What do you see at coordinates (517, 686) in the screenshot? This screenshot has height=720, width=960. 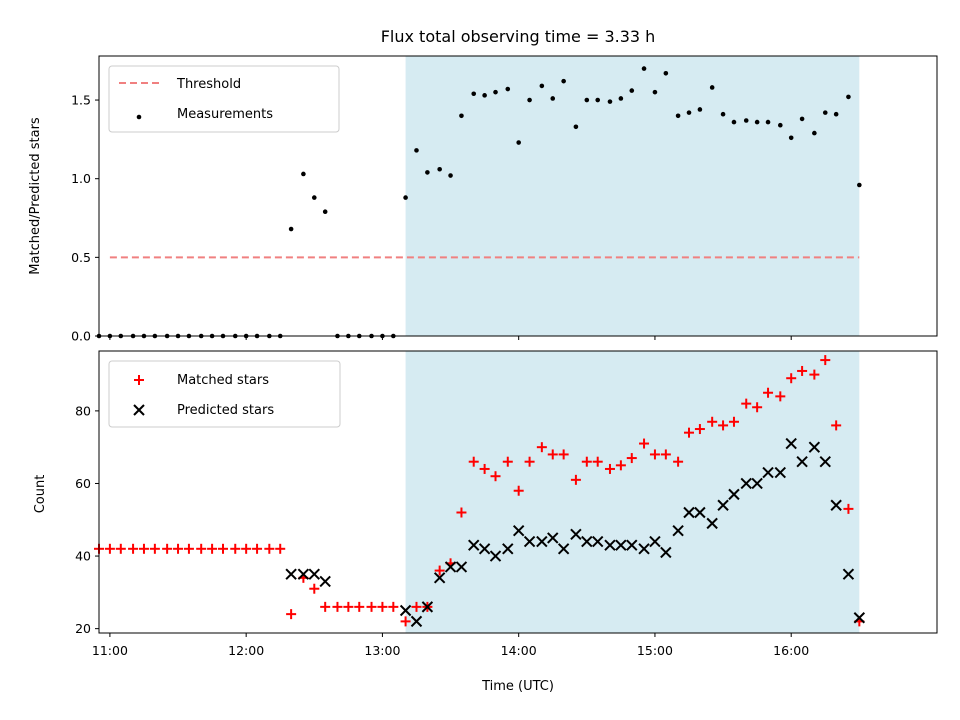 I see `x-axis-label: Time (UTC)` at bounding box center [517, 686].